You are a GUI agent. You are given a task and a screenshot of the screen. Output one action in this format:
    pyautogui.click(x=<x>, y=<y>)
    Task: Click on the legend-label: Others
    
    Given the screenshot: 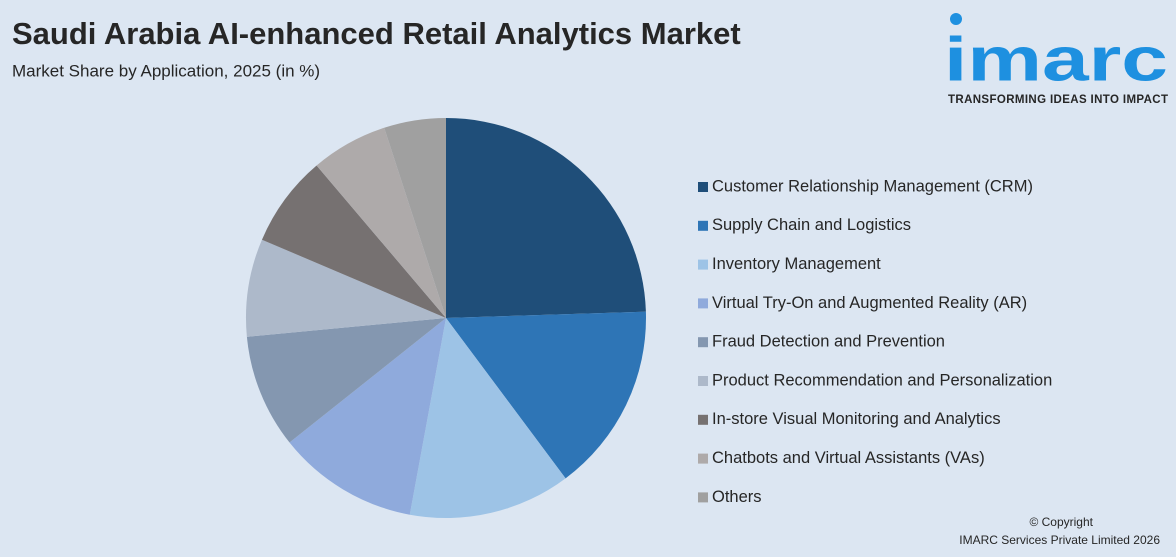 What is the action you would take?
    pyautogui.click(x=737, y=497)
    